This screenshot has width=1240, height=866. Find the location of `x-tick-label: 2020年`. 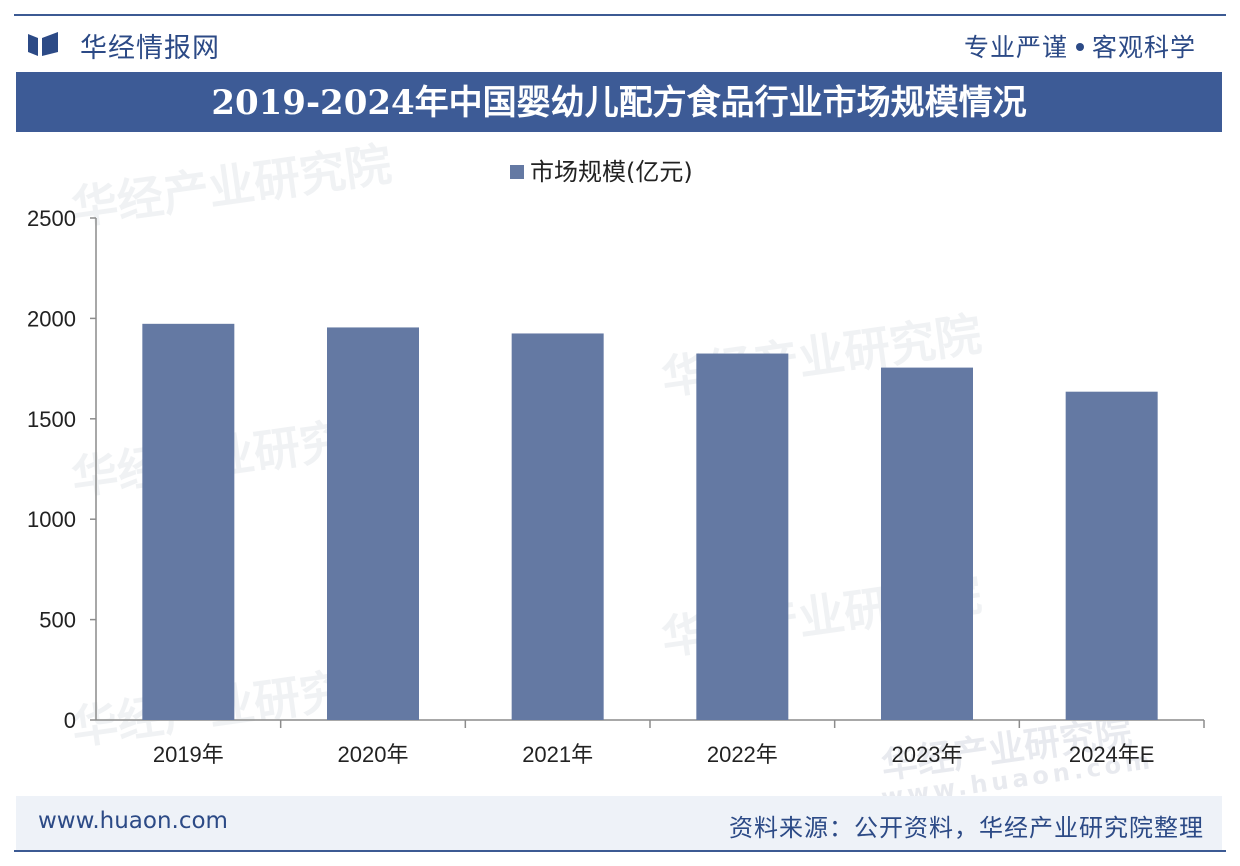

x-tick-label: 2020年 is located at coordinates (373, 754).